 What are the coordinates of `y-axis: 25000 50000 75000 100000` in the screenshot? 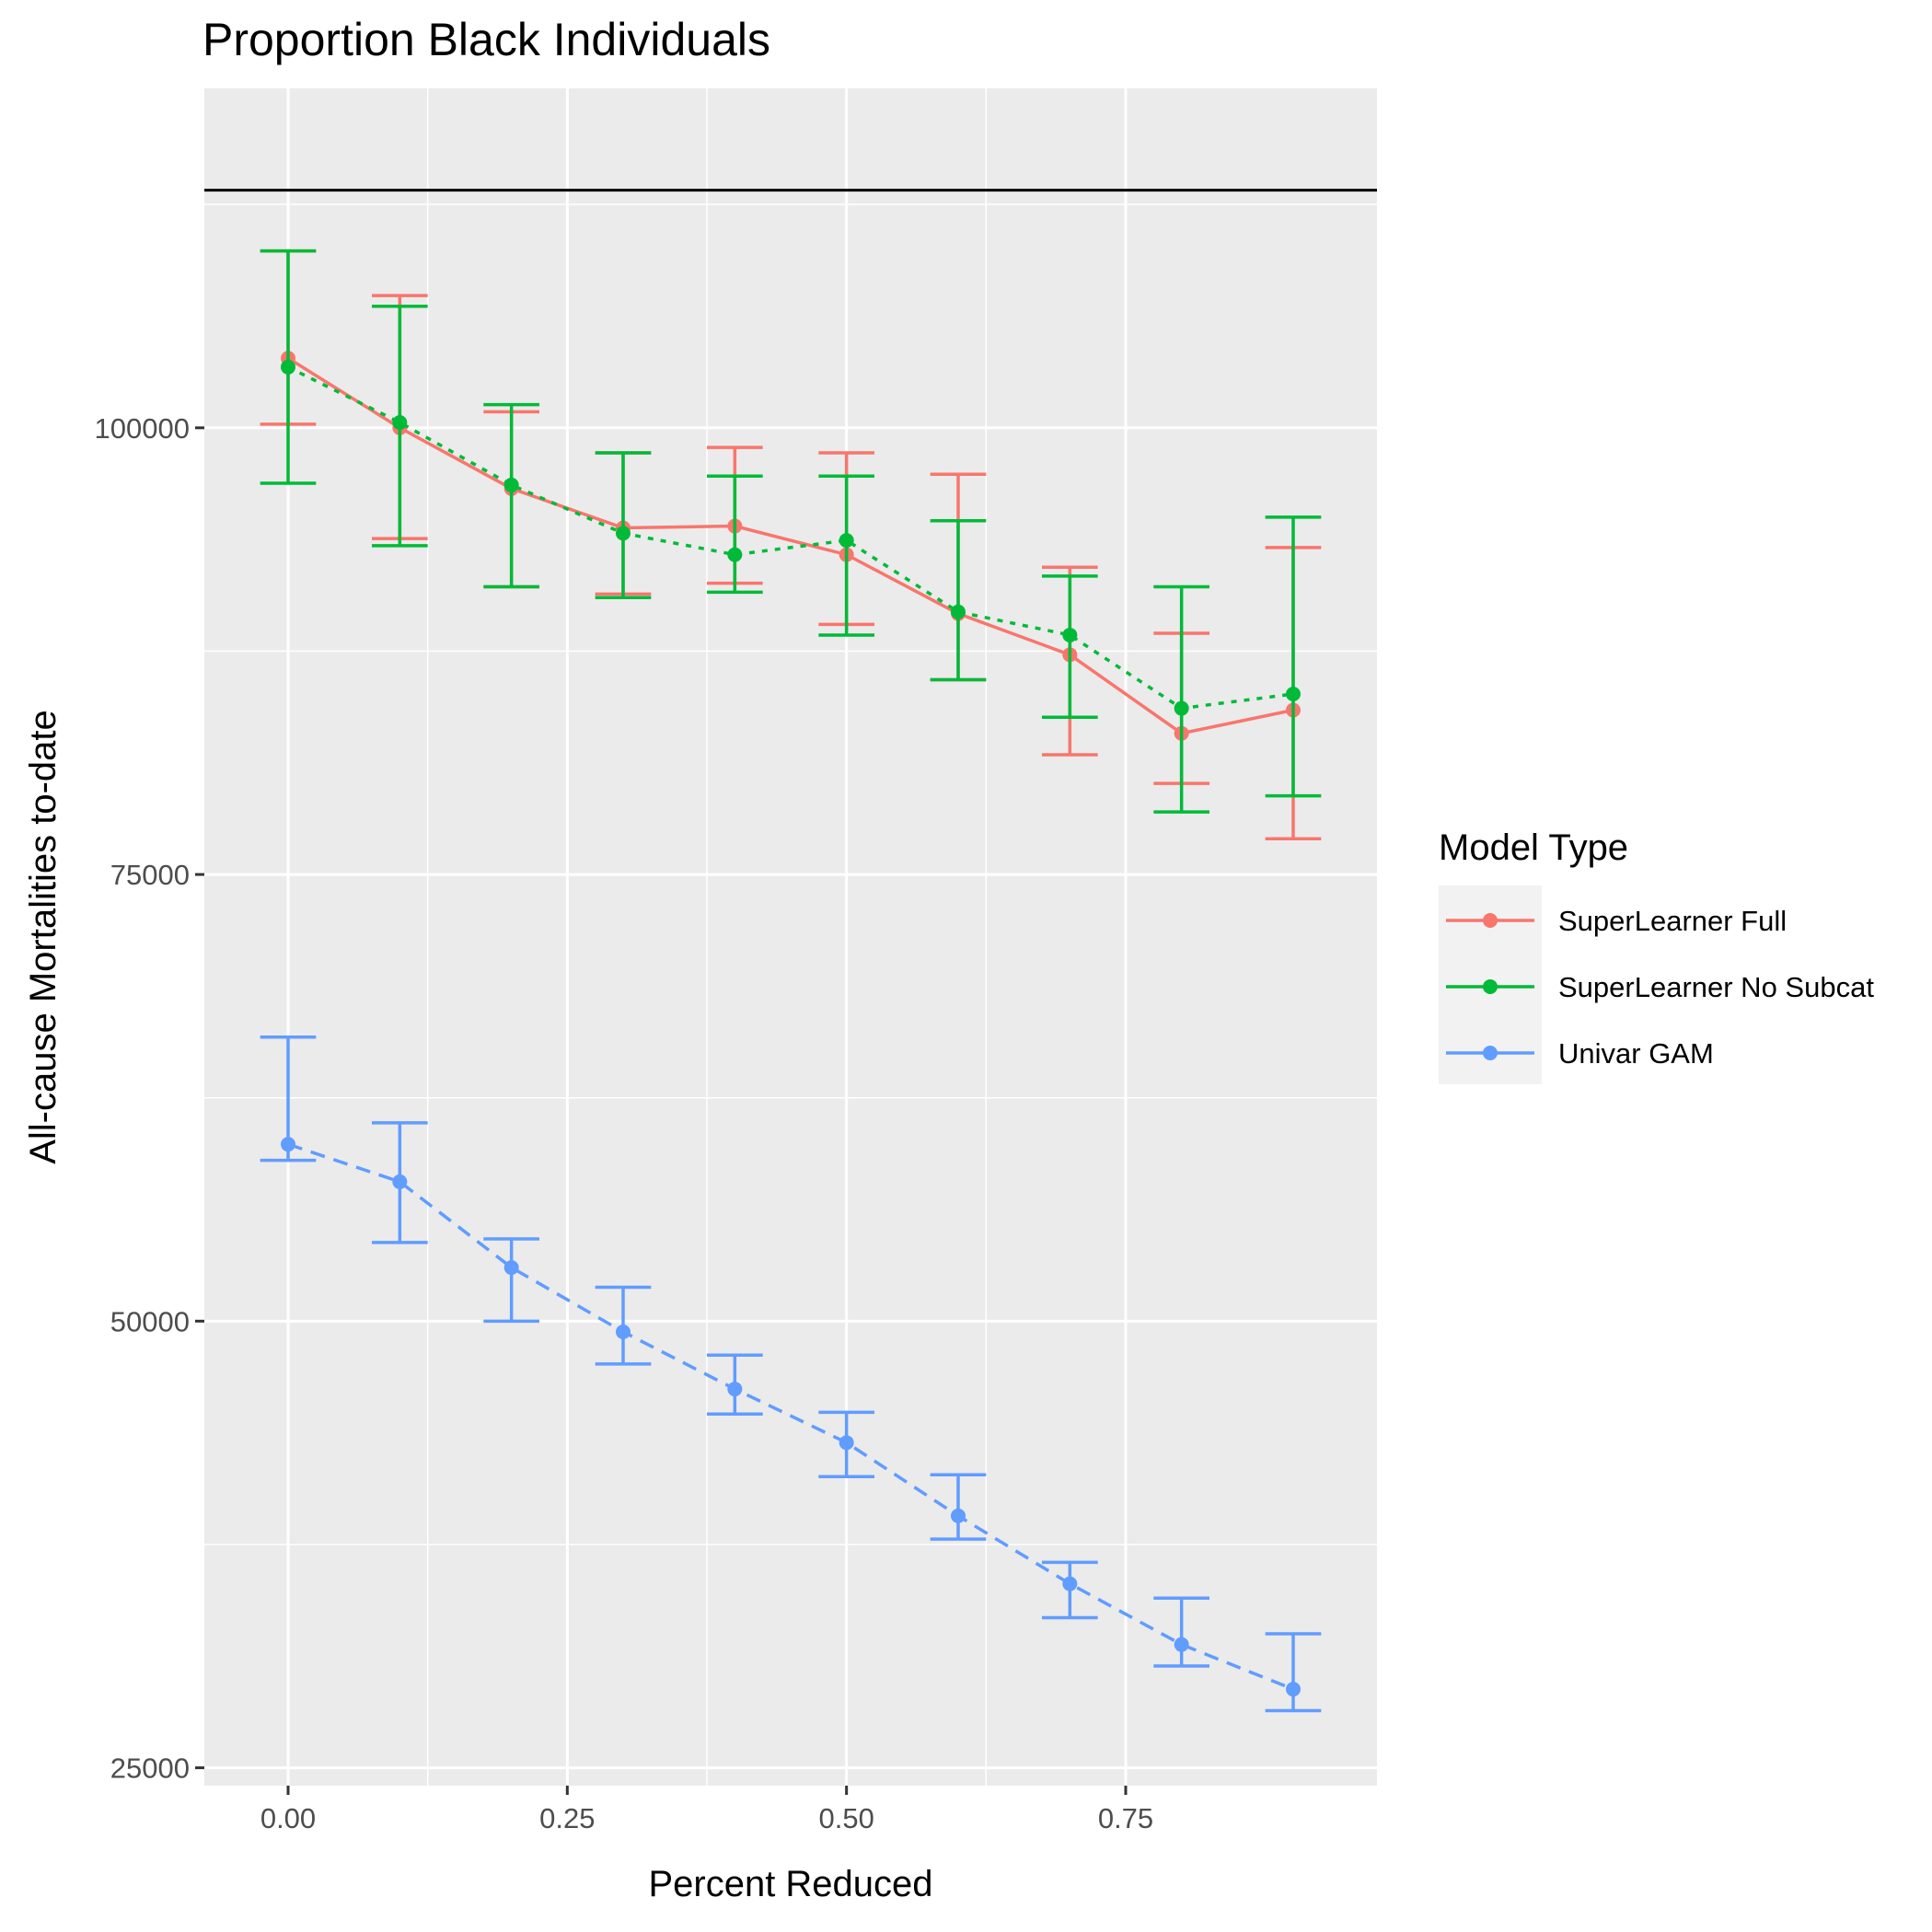 It's located at (150, 1099).